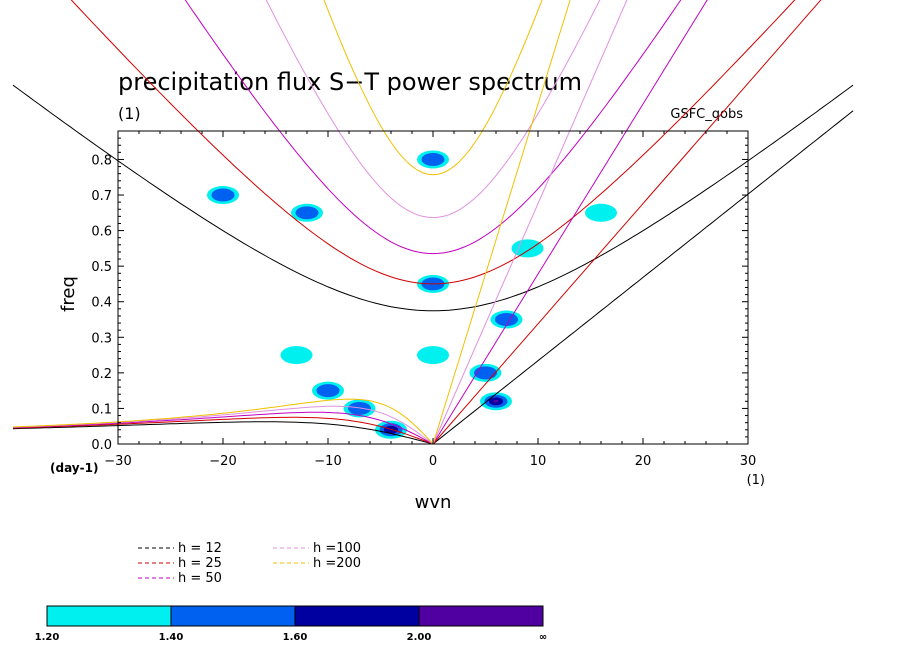  I want to click on chart-title: precipitation flux S−T power spectrum, so click(350, 82).